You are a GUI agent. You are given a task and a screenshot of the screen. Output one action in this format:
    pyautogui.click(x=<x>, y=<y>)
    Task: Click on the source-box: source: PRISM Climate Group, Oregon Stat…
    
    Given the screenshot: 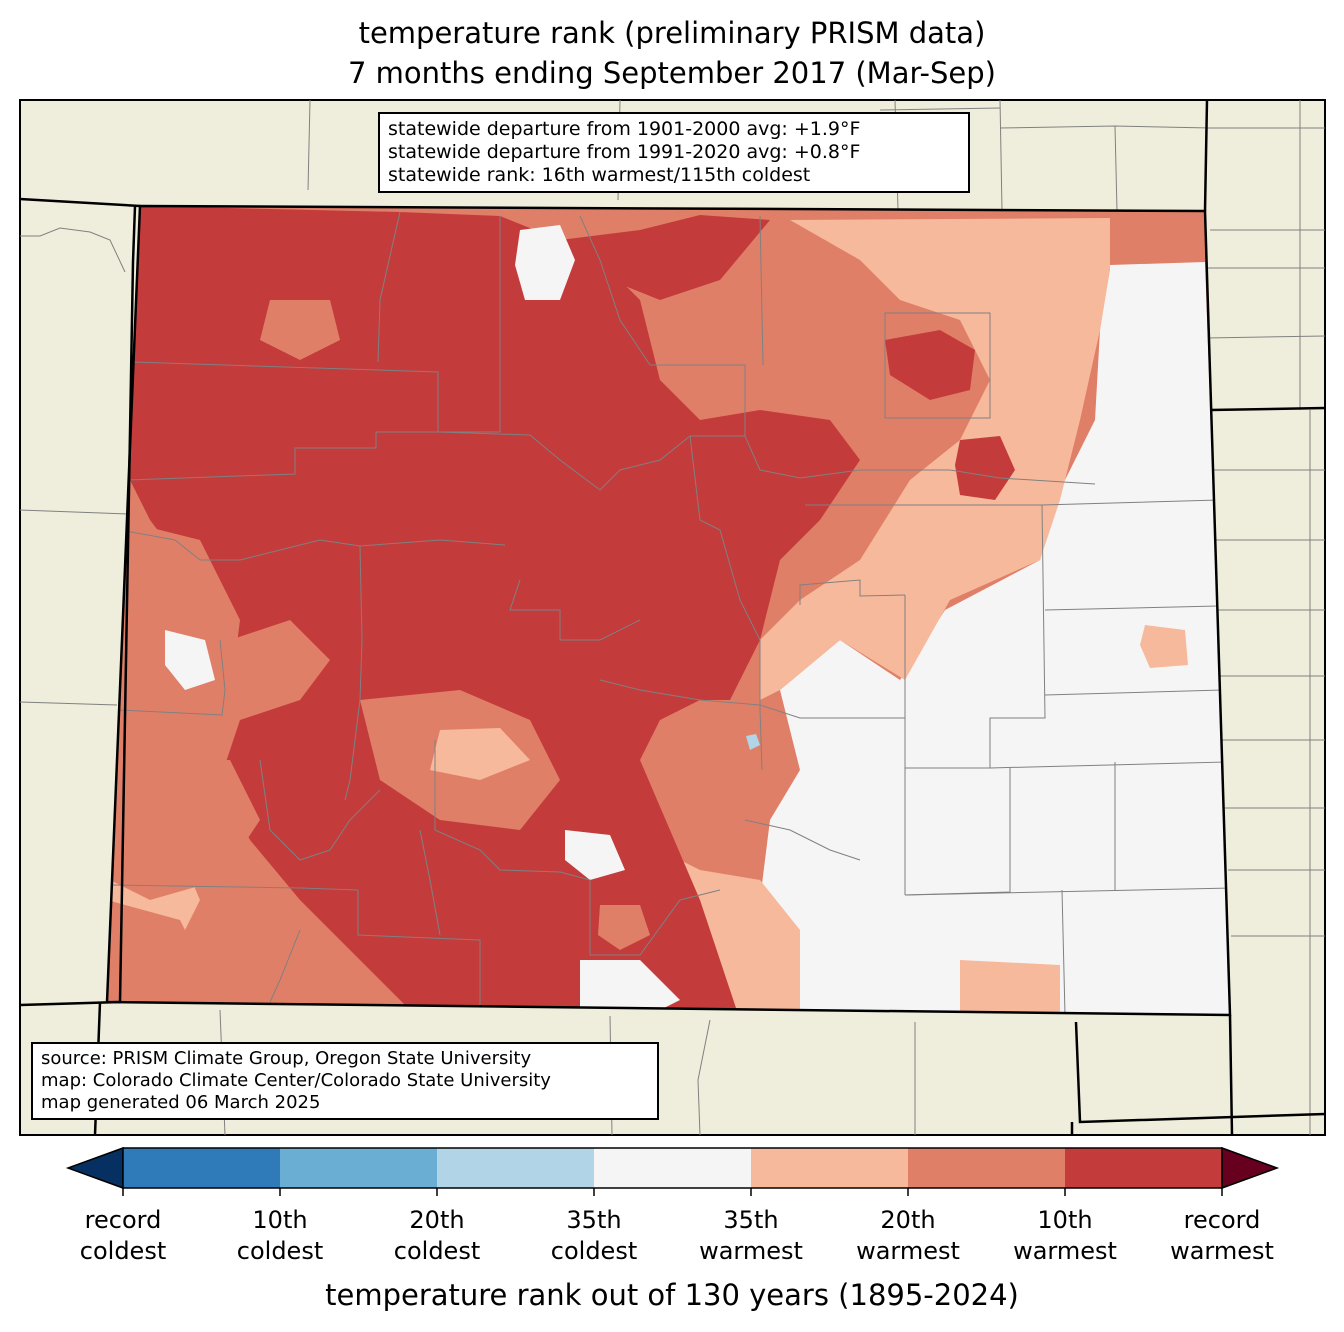 What is the action you would take?
    pyautogui.click(x=345, y=1081)
    